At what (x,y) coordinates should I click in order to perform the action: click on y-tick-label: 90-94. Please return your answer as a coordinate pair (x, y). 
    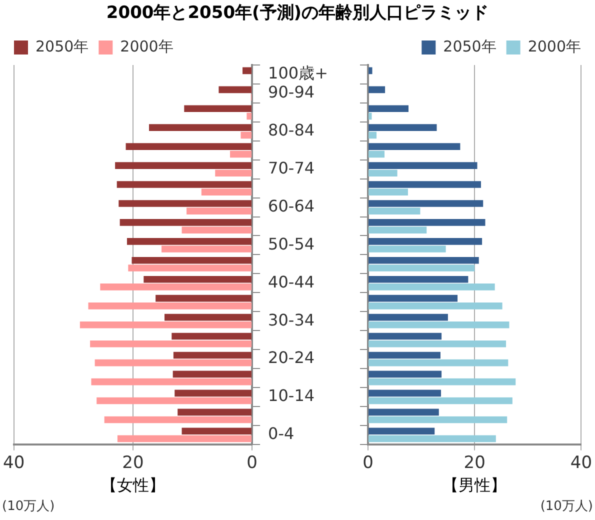
    Looking at the image, I should click on (291, 92).